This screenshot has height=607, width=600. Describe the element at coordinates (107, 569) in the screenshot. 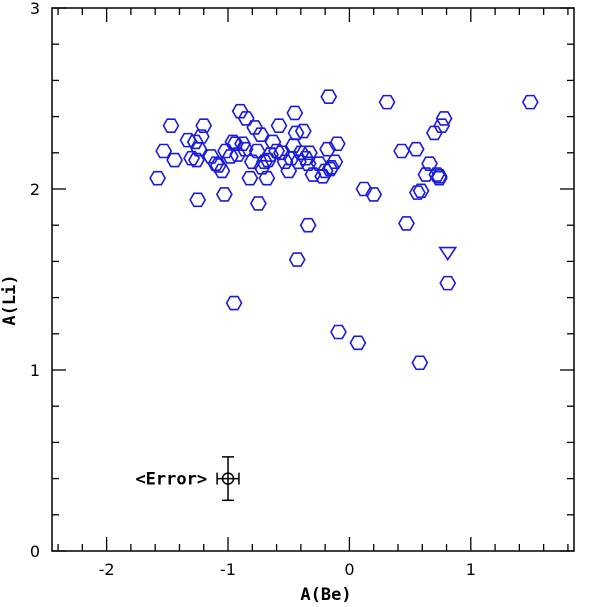

I see `x-tick-label: -2` at that location.